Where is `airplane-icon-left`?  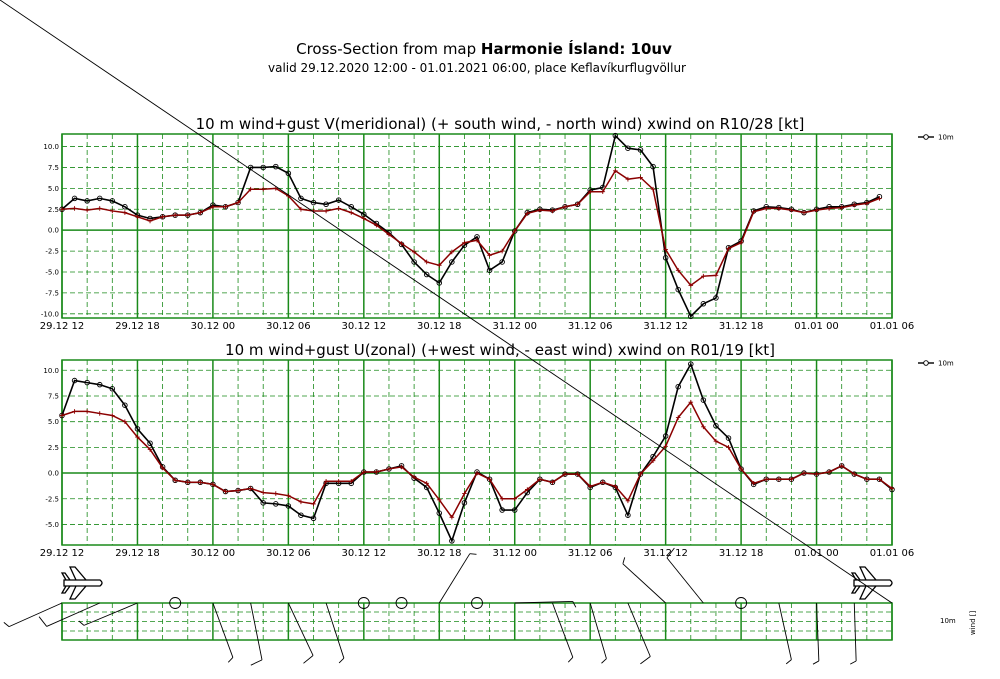
airplane-icon-left is located at coordinates (81, 583).